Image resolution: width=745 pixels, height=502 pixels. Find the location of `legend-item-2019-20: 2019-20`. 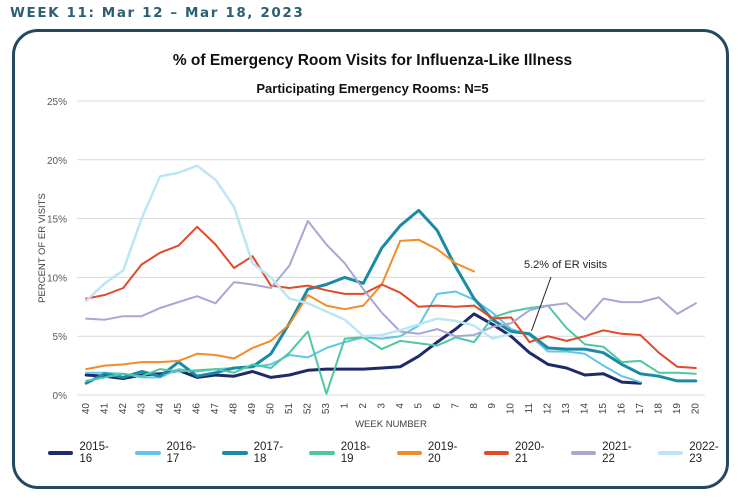

legend-item-2019-20: 2019-20 is located at coordinates (430, 453).